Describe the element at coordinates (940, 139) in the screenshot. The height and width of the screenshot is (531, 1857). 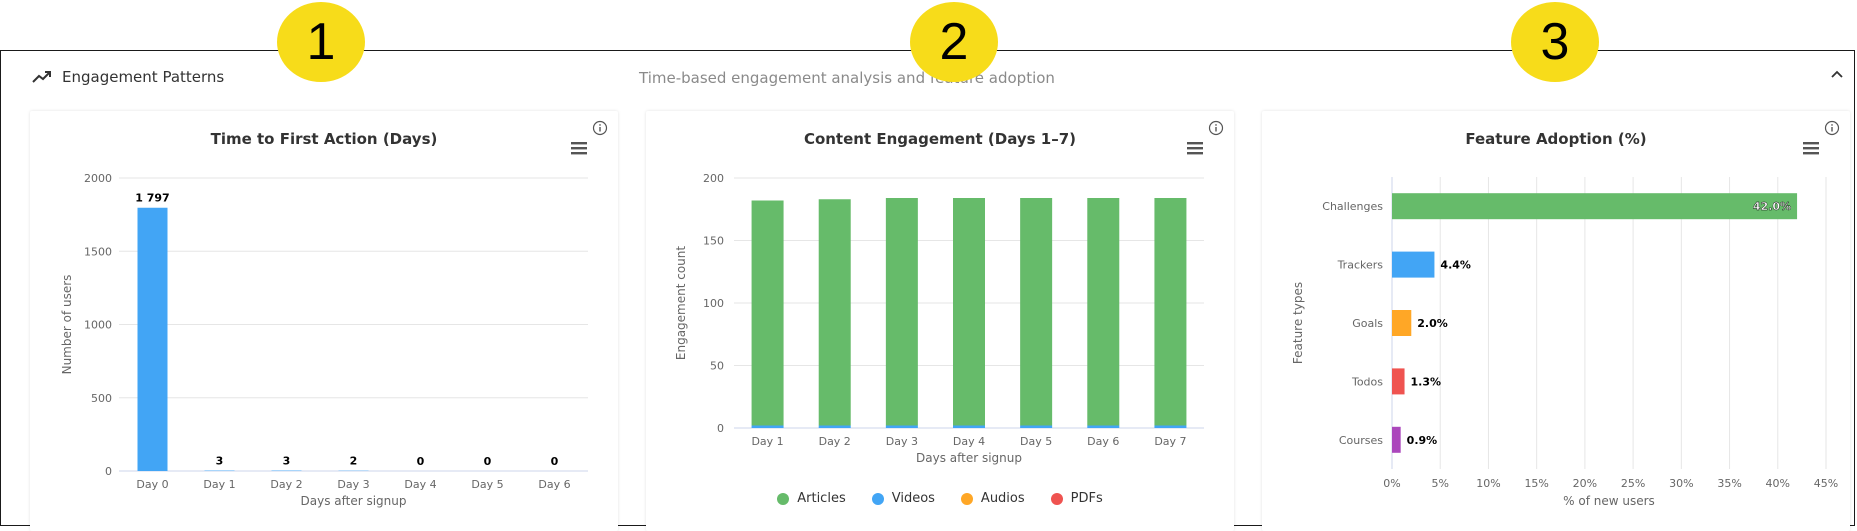
I see `chart-title: Content Engagement (Days 1–7)` at that location.